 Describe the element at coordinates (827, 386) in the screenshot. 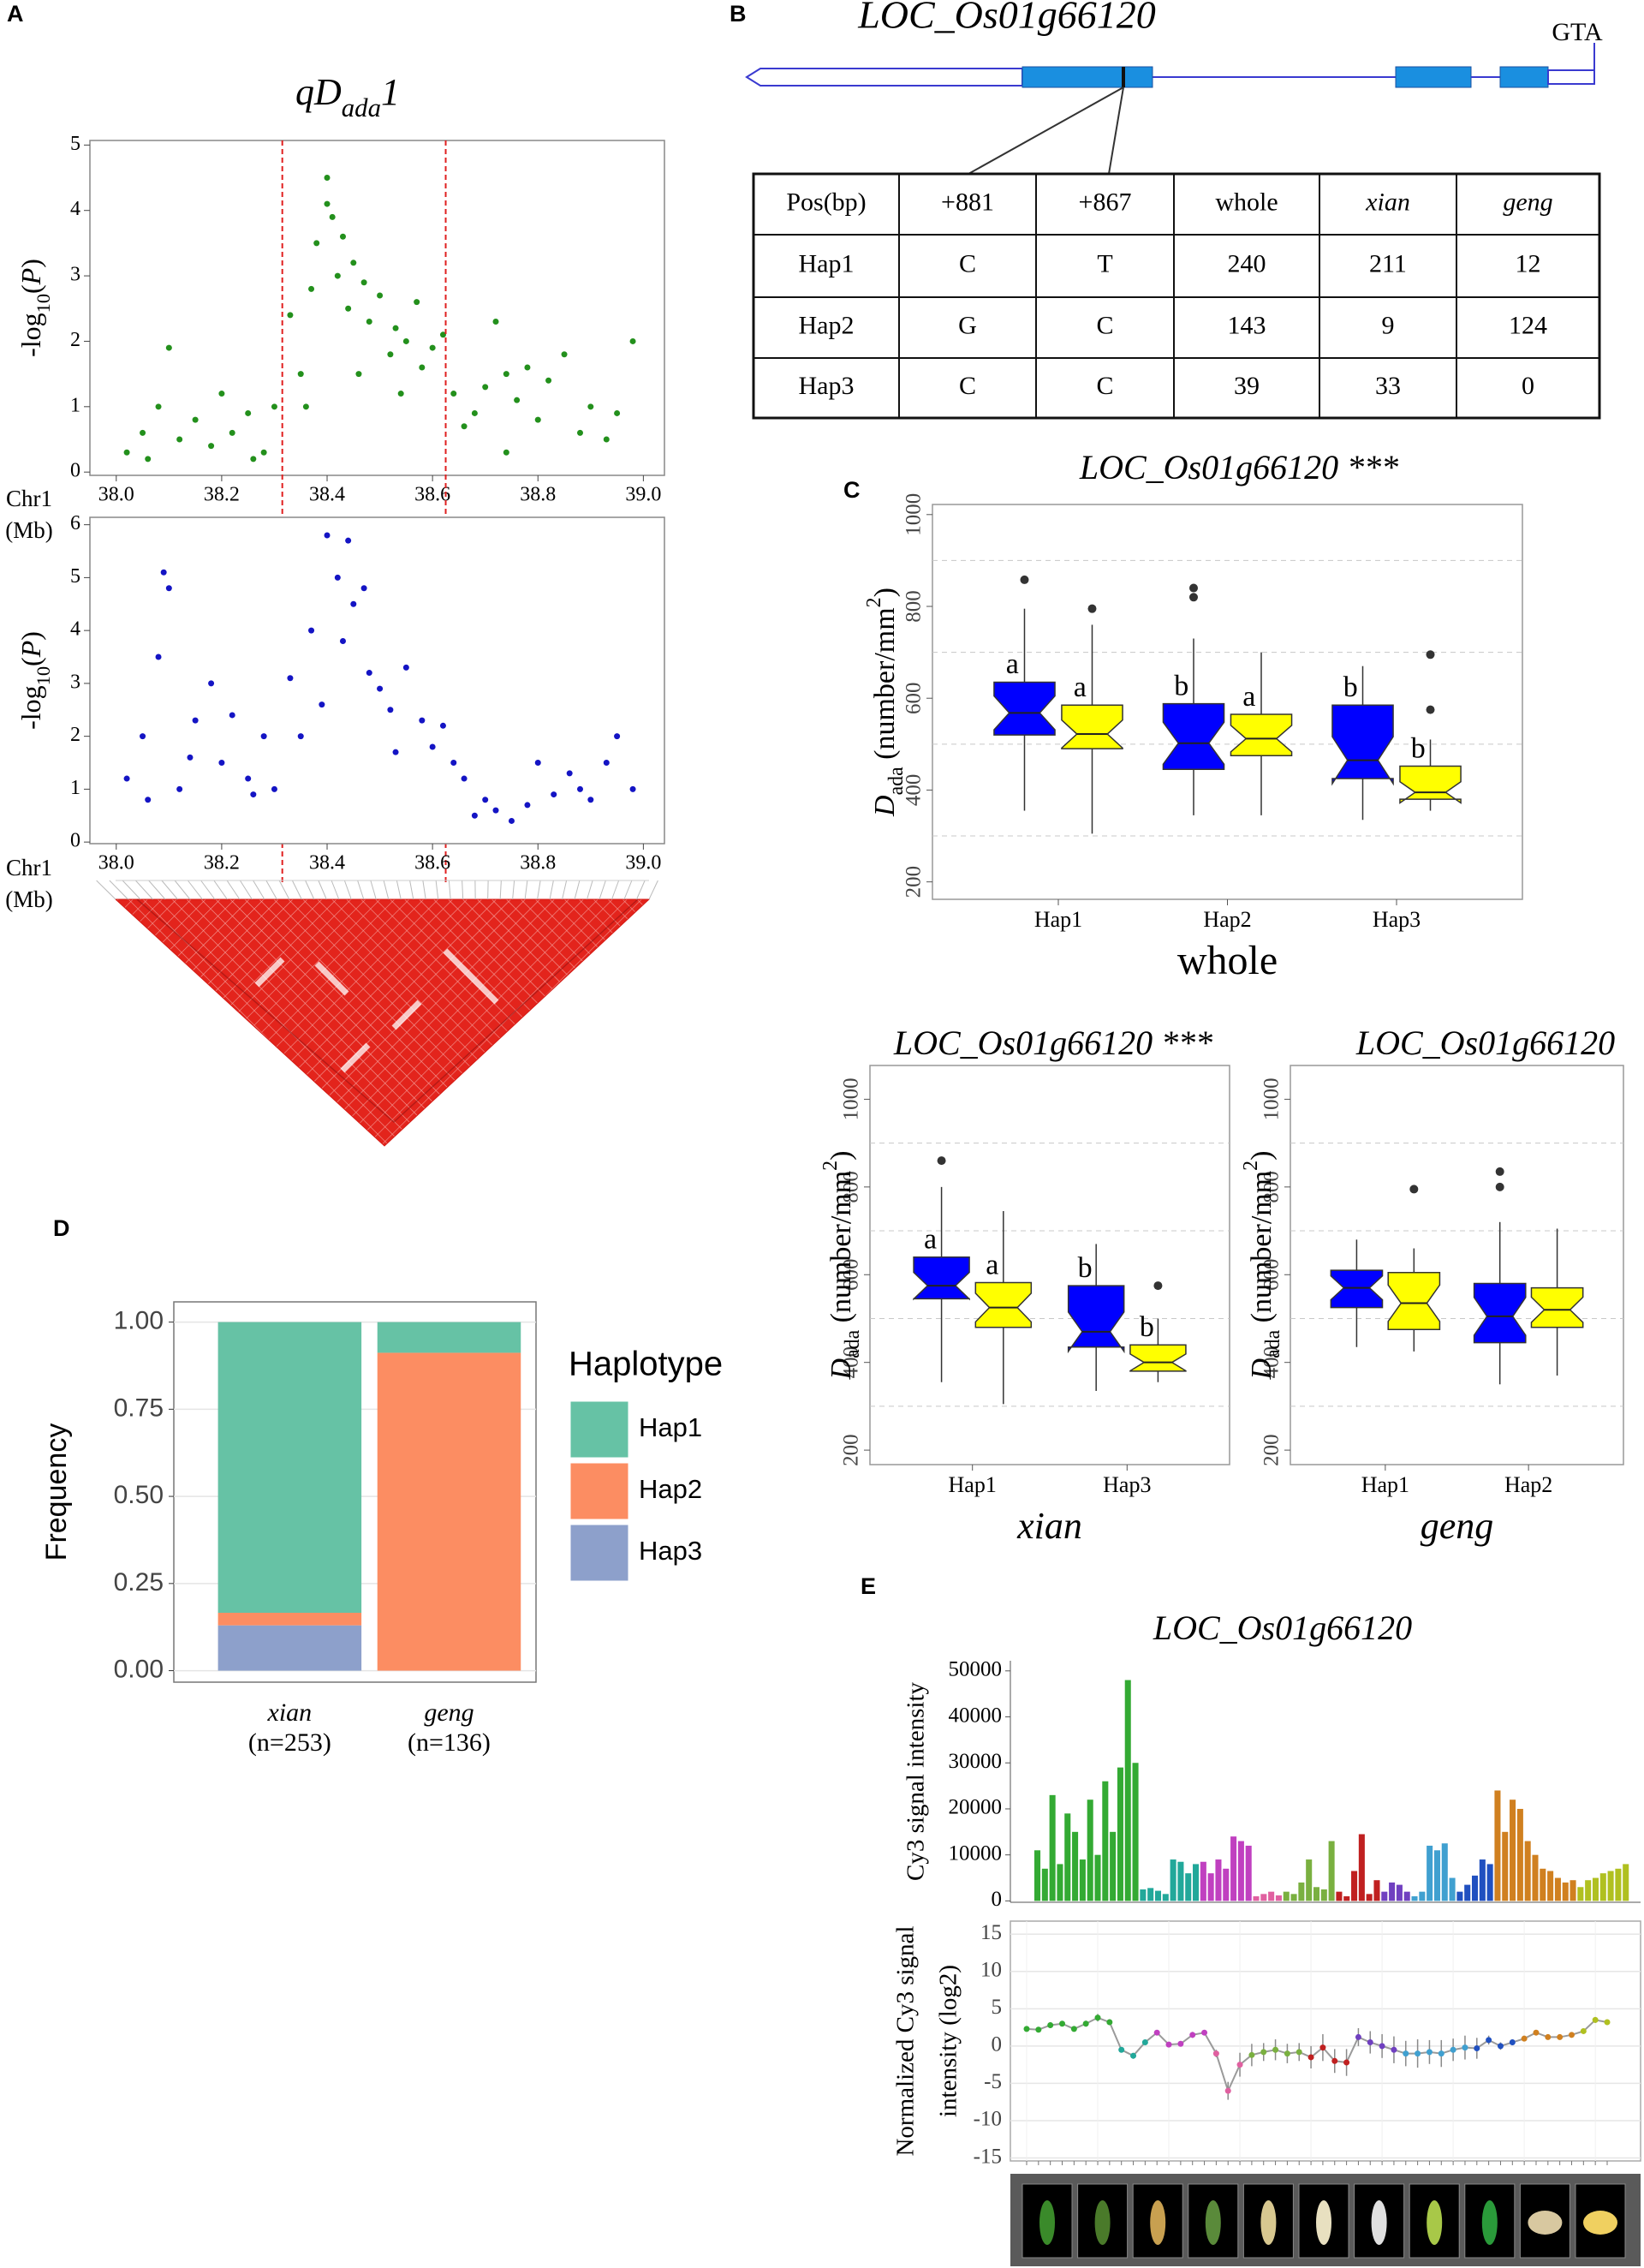

I see `table-cell: Hap3` at that location.